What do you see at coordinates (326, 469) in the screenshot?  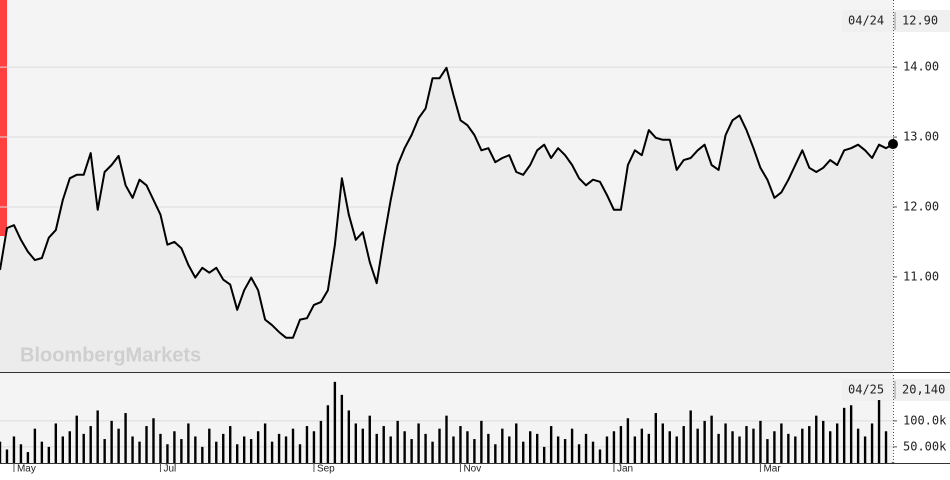 I see `x-tick-label: Sep` at bounding box center [326, 469].